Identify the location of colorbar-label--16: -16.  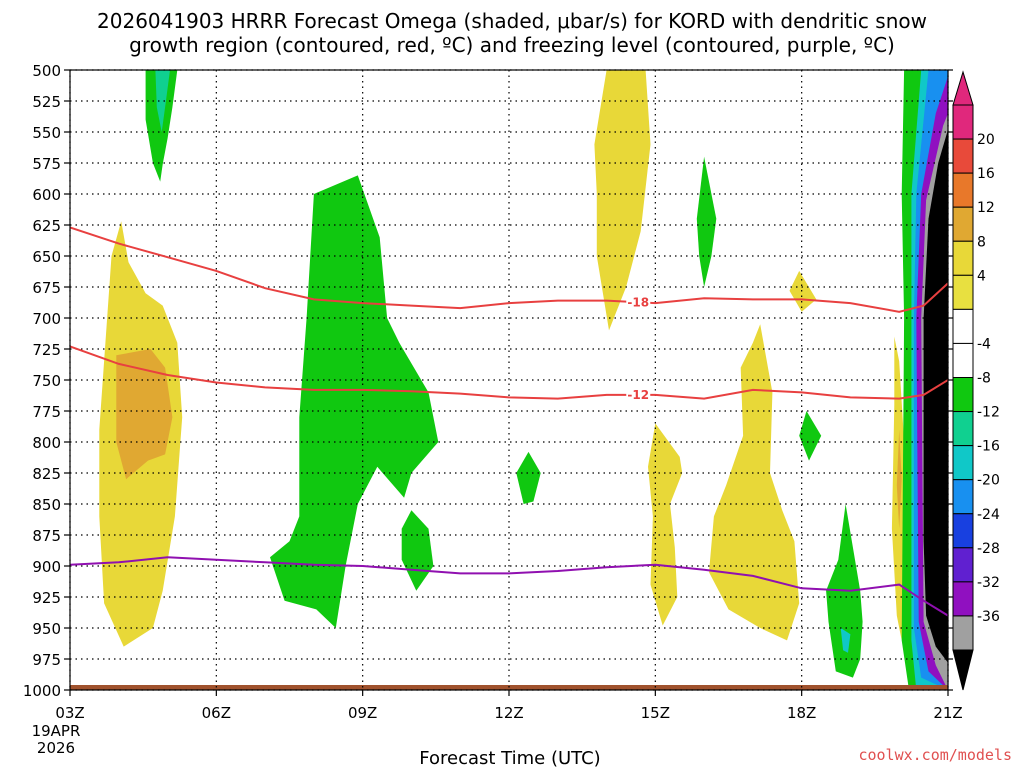
(988, 447).